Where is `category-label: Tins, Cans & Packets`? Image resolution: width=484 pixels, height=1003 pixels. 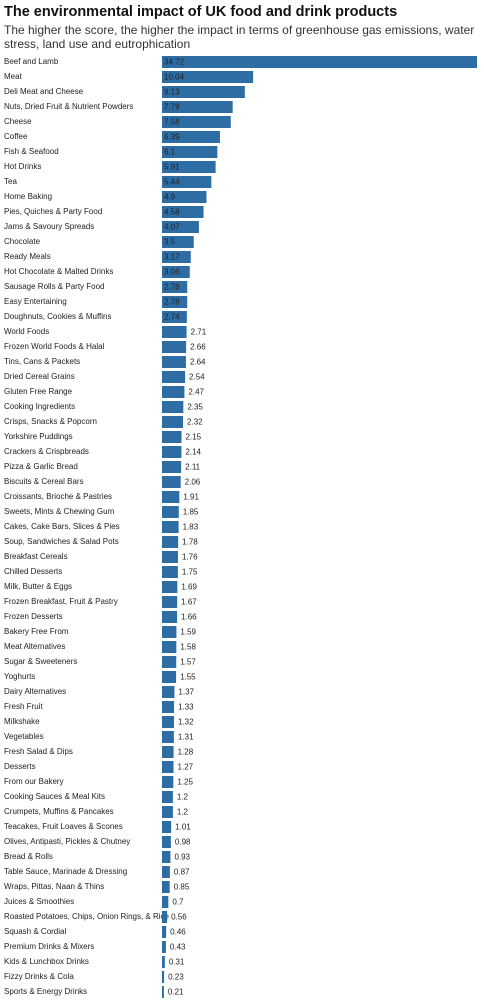
category-label: Tins, Cans & Packets is located at coordinates (42, 361).